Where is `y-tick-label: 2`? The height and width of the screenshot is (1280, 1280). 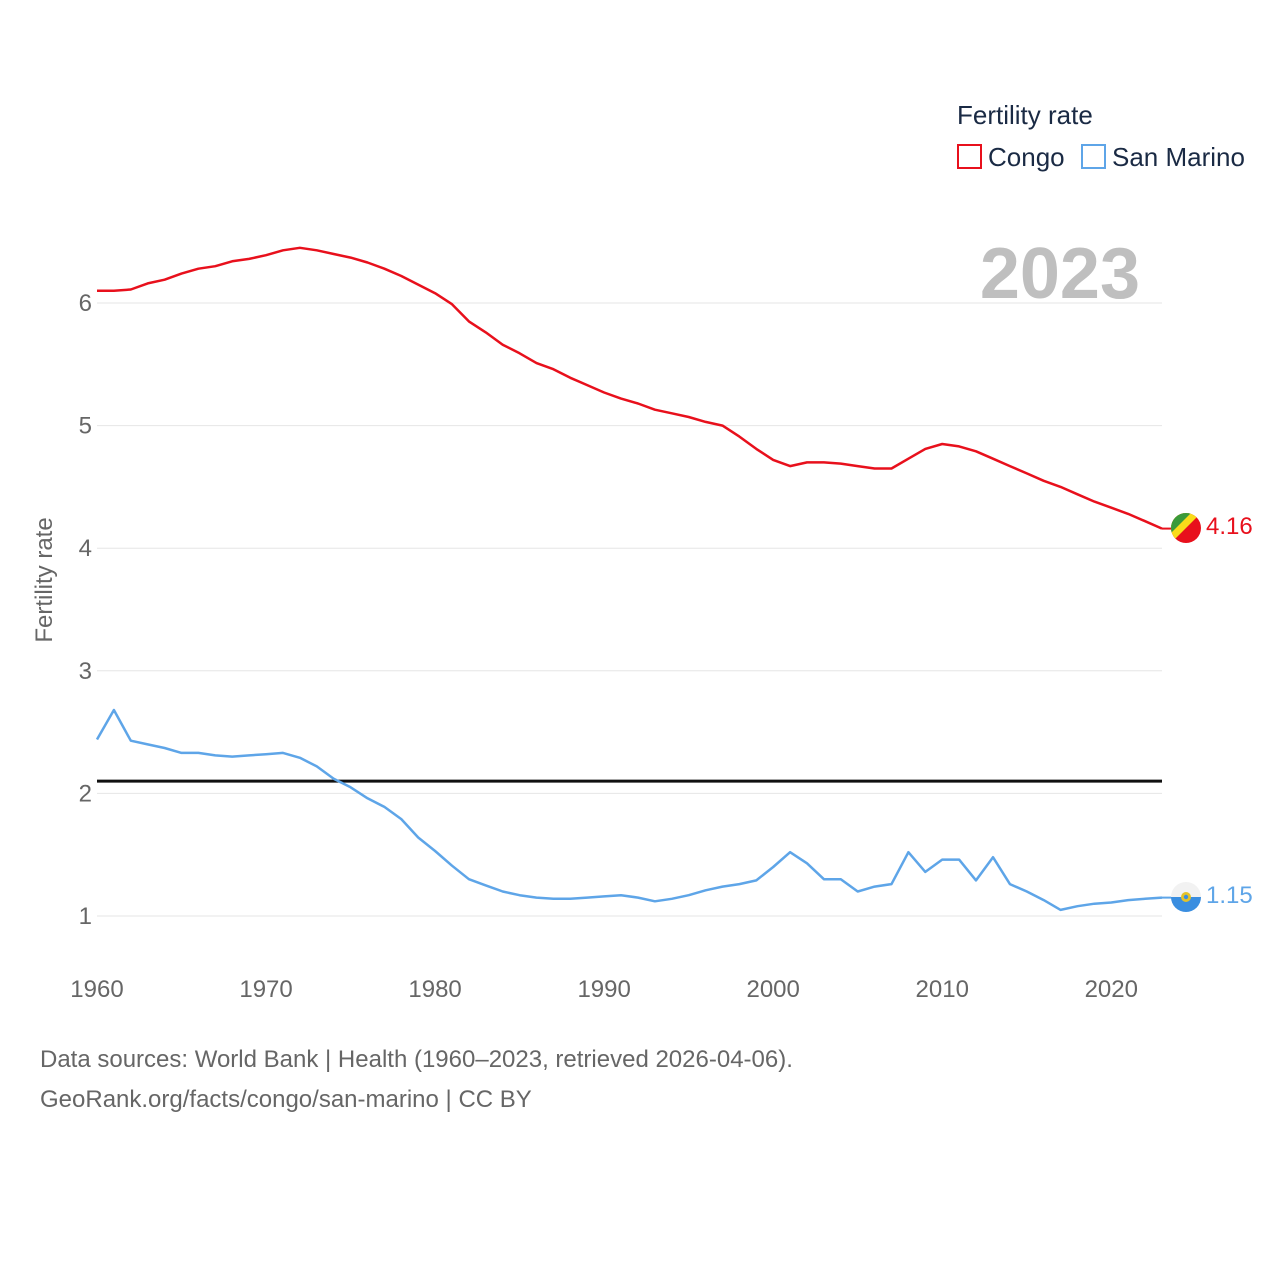 y-tick-label: 2 is located at coordinates (85, 793).